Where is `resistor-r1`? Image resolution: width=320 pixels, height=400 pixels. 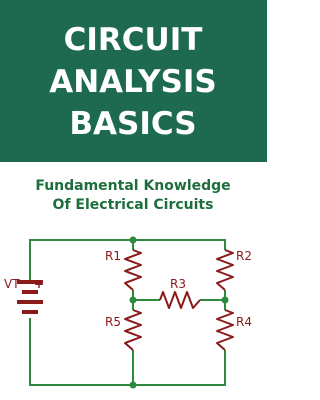 resistor-r1 is located at coordinates (133, 270).